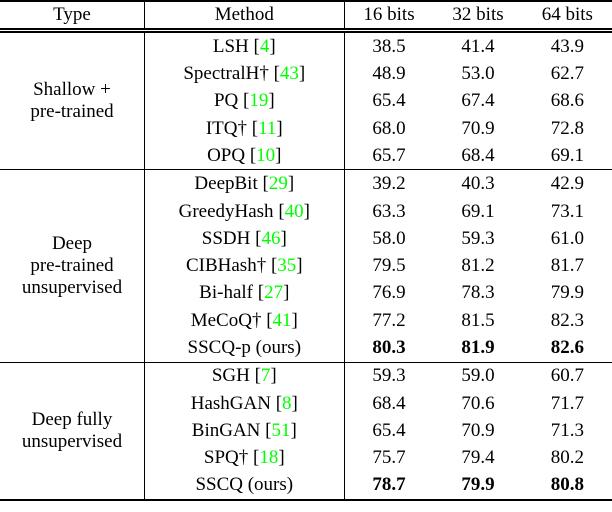 The width and height of the screenshot is (612, 512). Describe the element at coordinates (478, 266) in the screenshot. I see `value-cell-32-bits: 81.2` at that location.